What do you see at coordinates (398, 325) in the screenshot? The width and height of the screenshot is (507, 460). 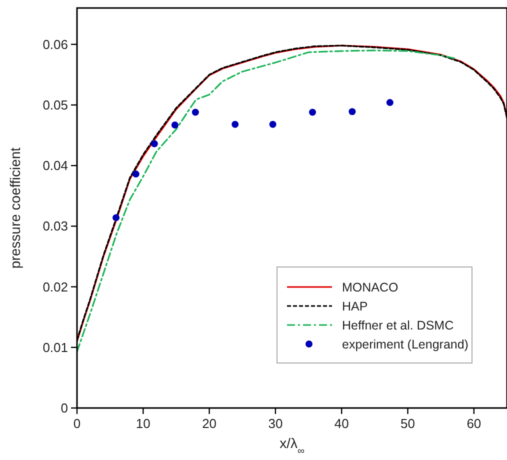 I see `legend-label: Heffner et al. DSMC` at bounding box center [398, 325].